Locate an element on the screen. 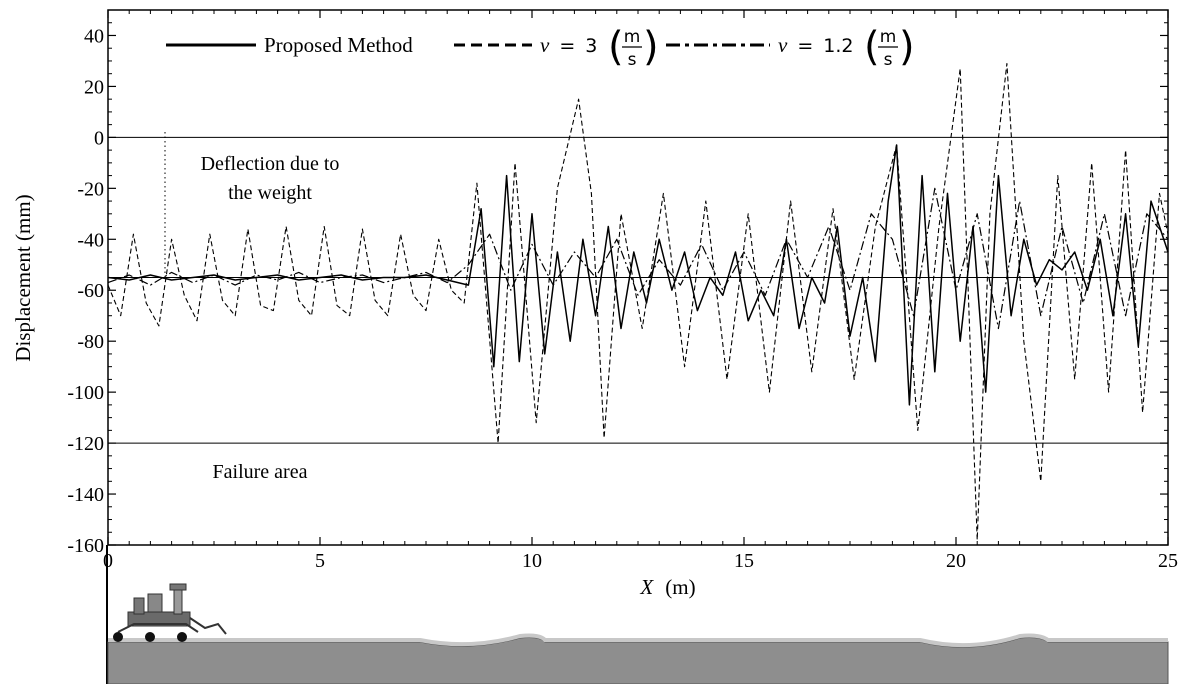  y-tick-label: -120 is located at coordinates (85, 444).